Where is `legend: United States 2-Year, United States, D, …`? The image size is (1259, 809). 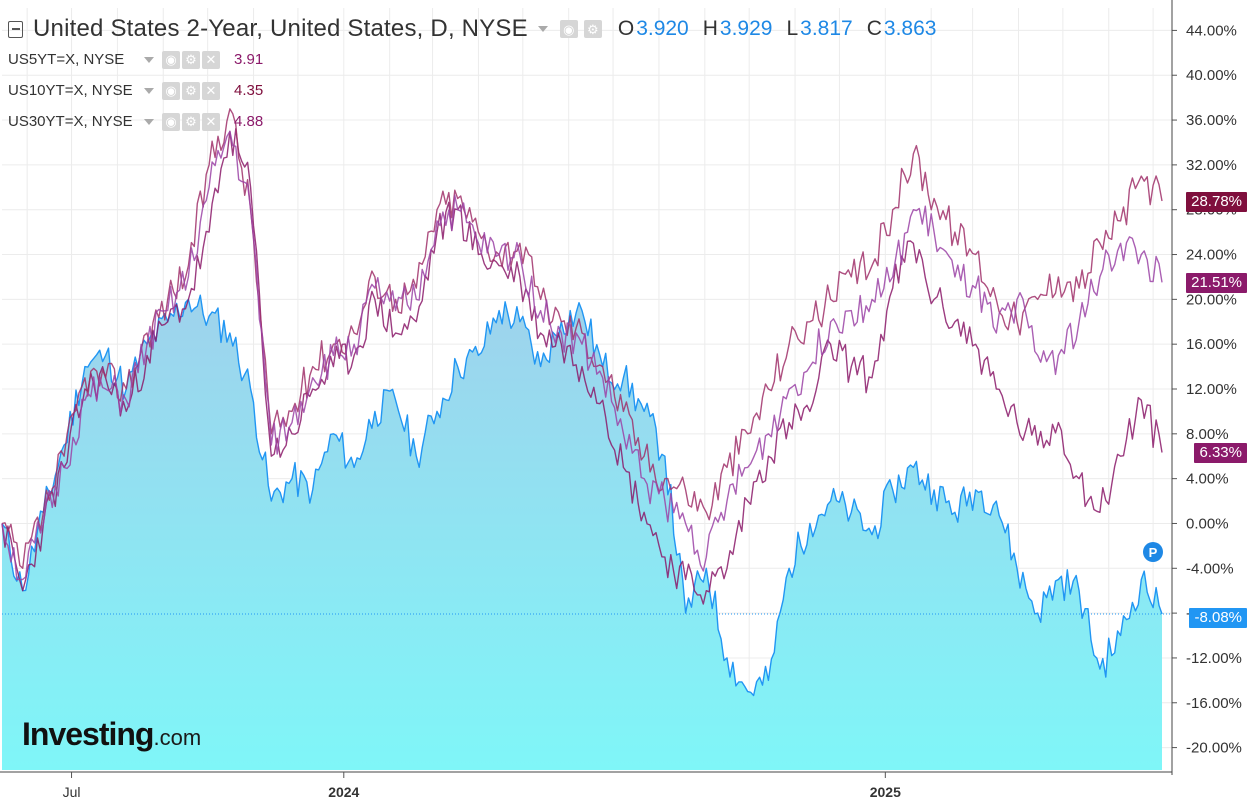 legend: United States 2-Year, United States, D, … is located at coordinates (472, 75).